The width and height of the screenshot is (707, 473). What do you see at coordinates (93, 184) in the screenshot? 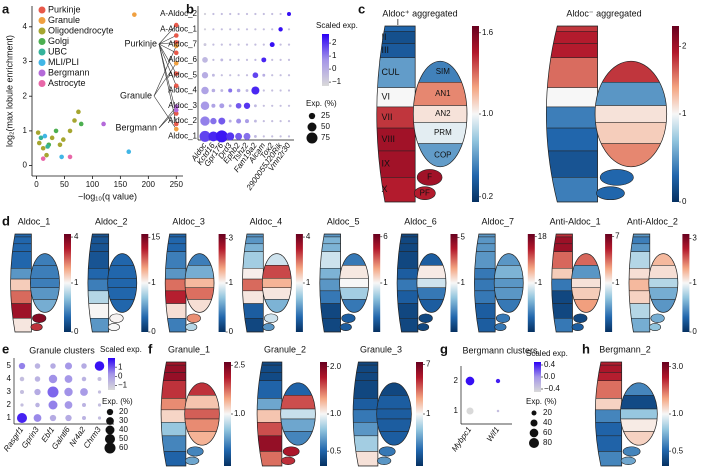
I see `x-tick-label: 100` at bounding box center [93, 184].